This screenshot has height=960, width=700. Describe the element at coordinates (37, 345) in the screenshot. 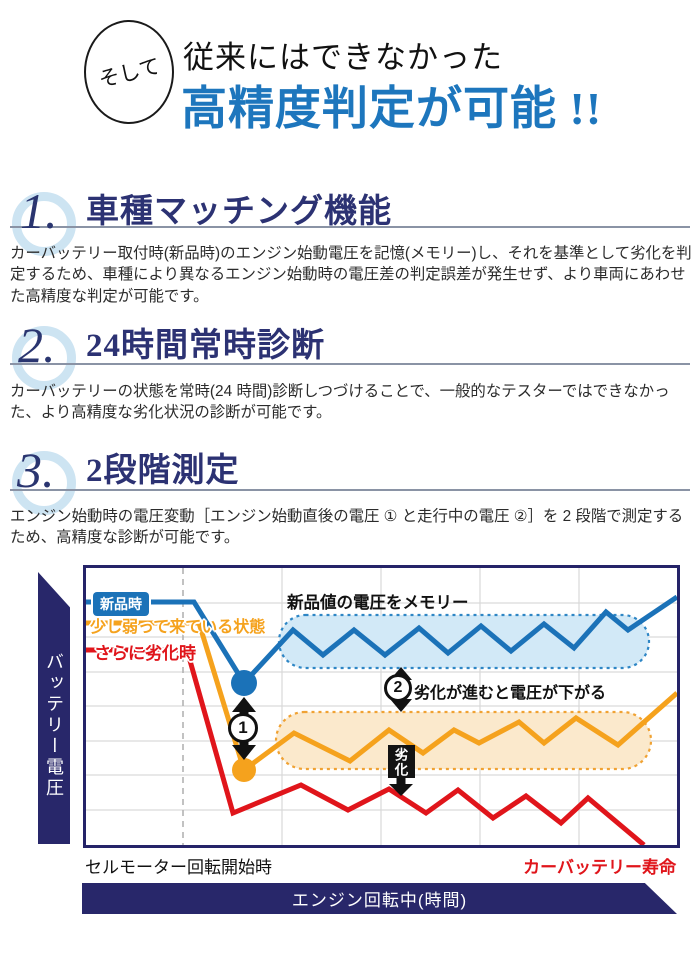

I see `section2-number: 2.` at that location.